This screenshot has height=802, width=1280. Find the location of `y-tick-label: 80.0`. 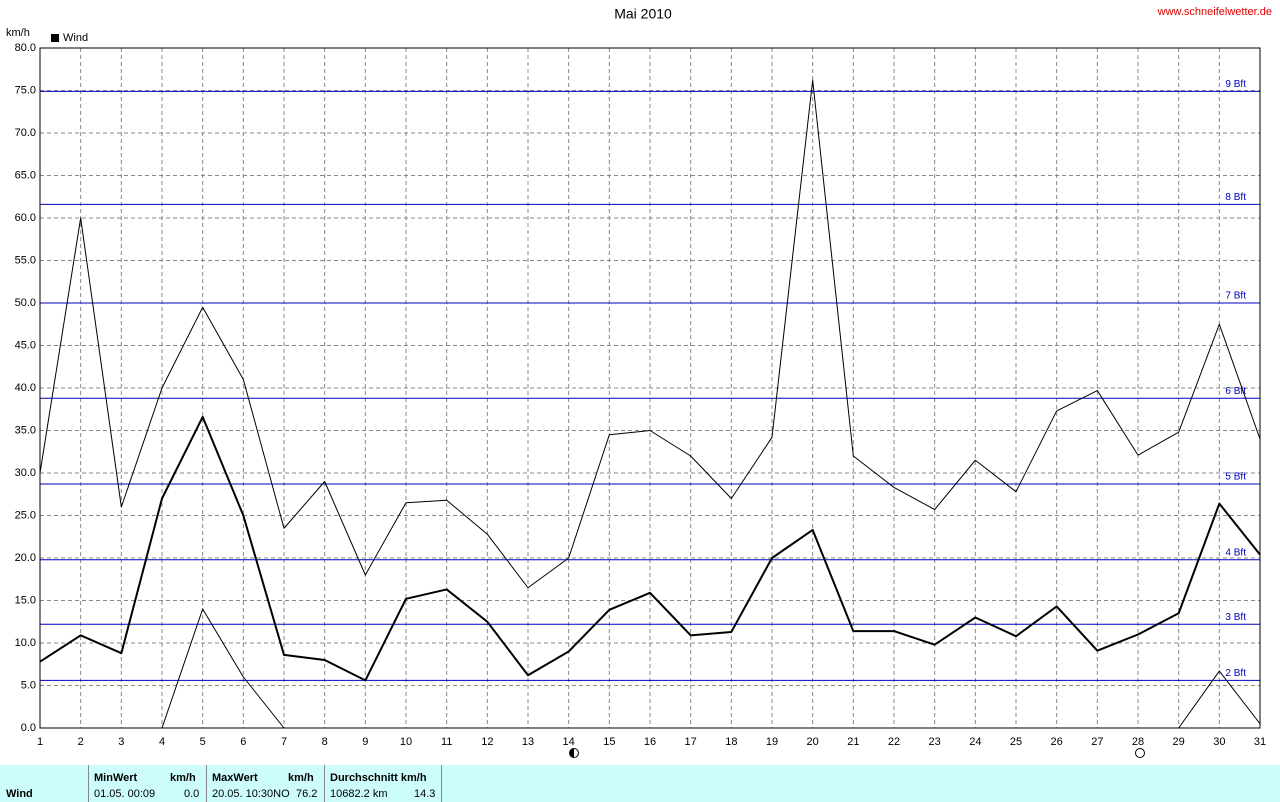

y-tick-label: 80.0 is located at coordinates (25, 48).